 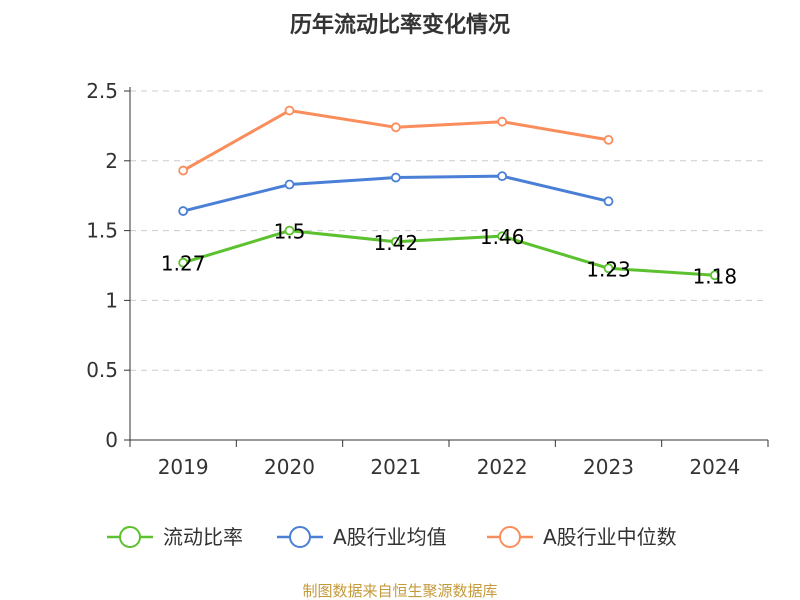 I want to click on y-tick-label: 0, so click(x=111, y=440).